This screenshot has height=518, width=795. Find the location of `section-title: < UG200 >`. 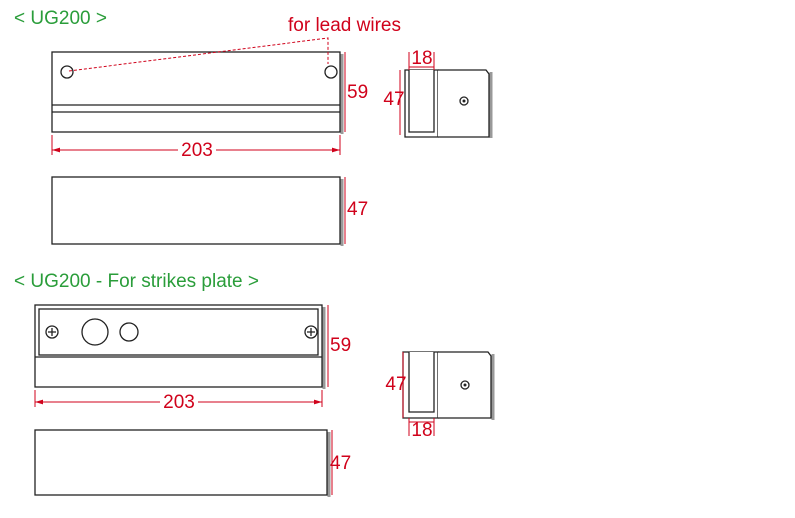

section-title: < UG200 > is located at coordinates (60, 18).